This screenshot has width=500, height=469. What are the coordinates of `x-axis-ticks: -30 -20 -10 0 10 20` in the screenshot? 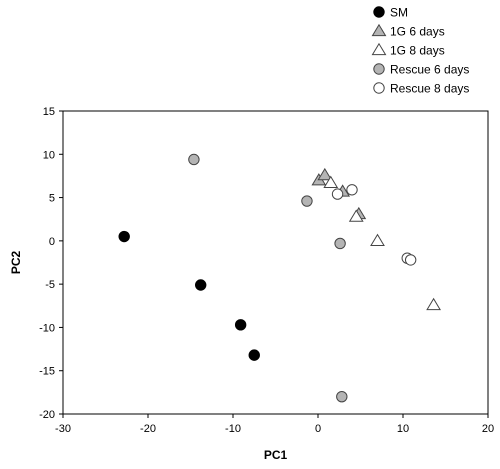 It's located at (274, 424).